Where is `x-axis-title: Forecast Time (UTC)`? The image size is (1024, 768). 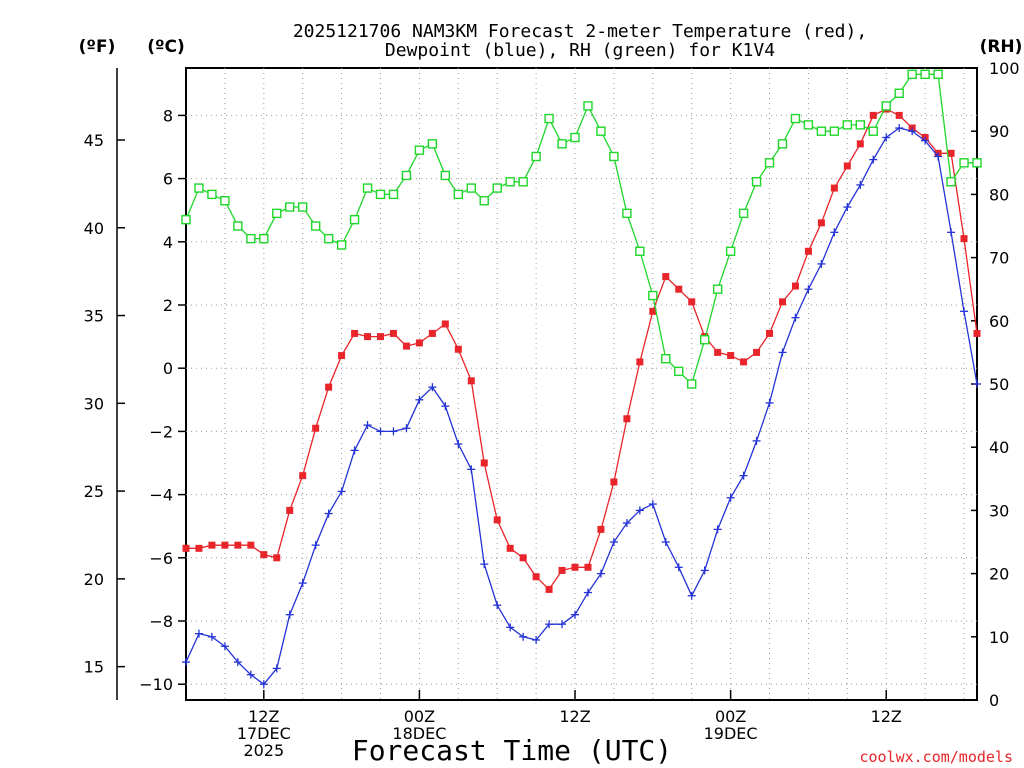 x-axis-title: Forecast Time (UTC) is located at coordinates (512, 750).